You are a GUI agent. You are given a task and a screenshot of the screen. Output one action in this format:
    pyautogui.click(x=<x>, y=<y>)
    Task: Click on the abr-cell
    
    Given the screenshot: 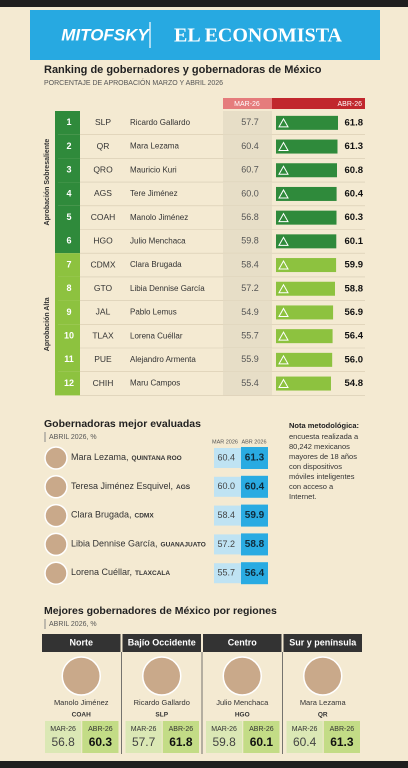 What is the action you would take?
    pyautogui.click(x=254, y=573)
    